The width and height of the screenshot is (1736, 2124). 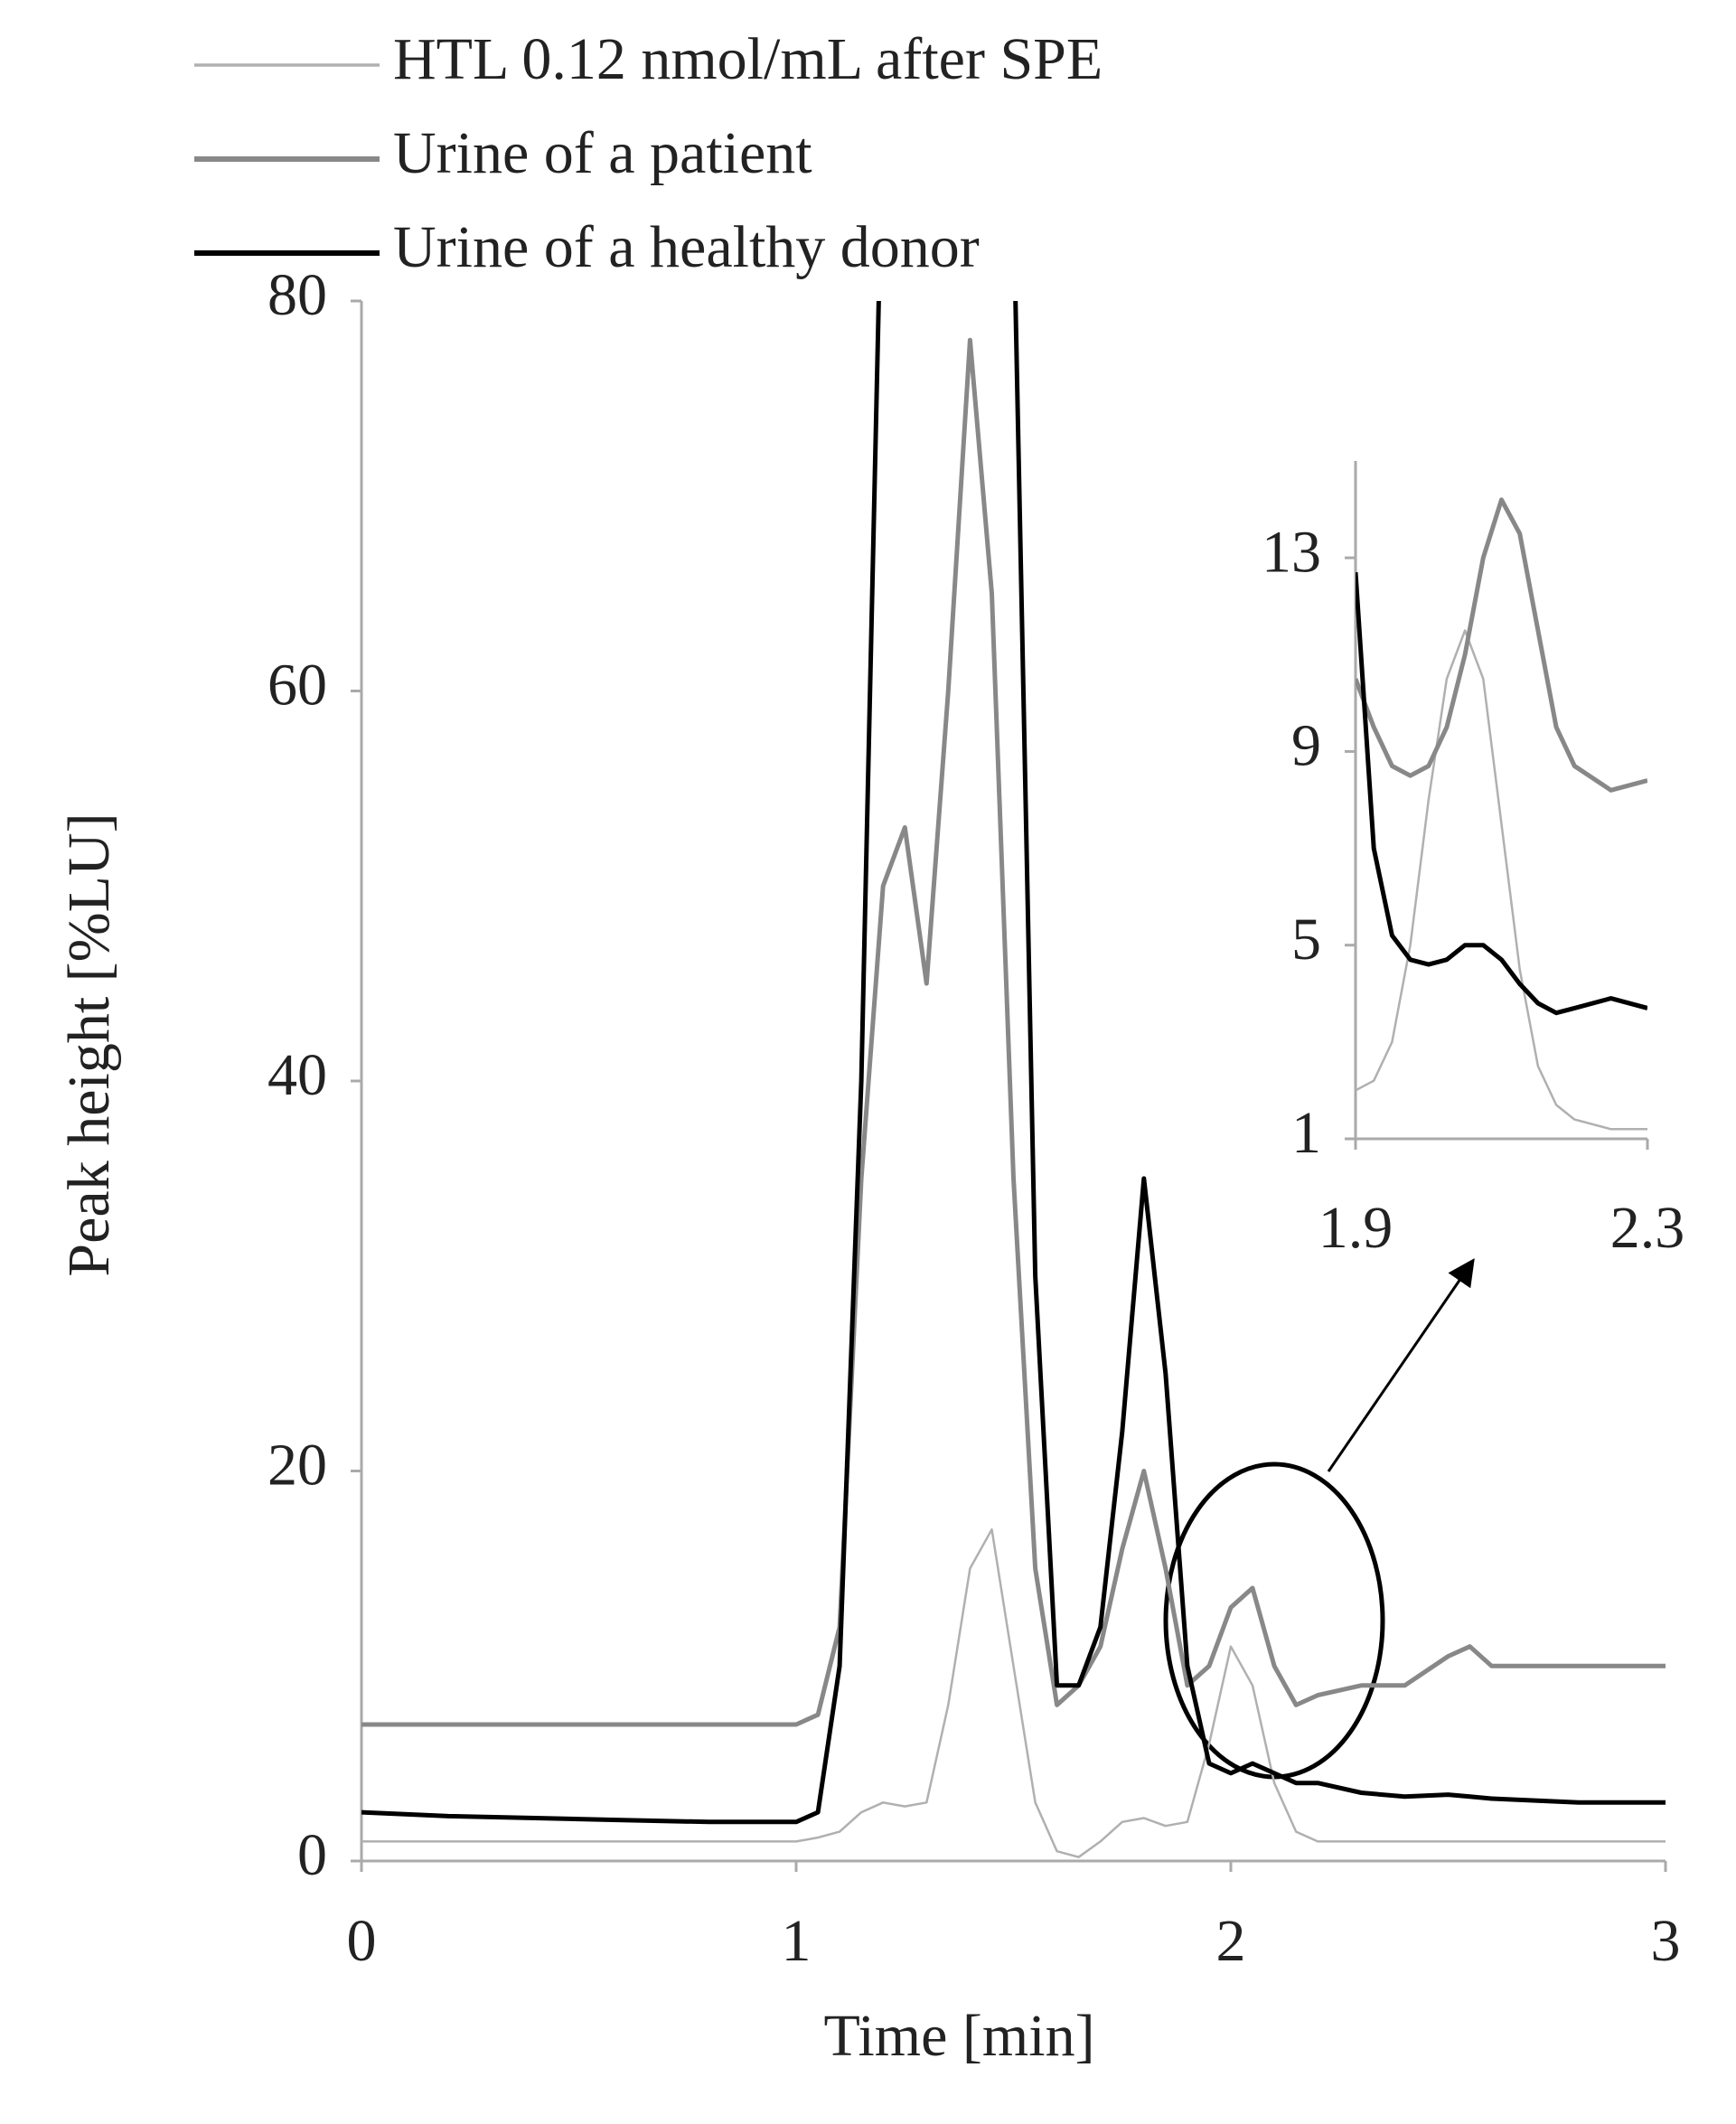 What do you see at coordinates (1231, 1941) in the screenshot?
I see `x-tick-label: 2` at bounding box center [1231, 1941].